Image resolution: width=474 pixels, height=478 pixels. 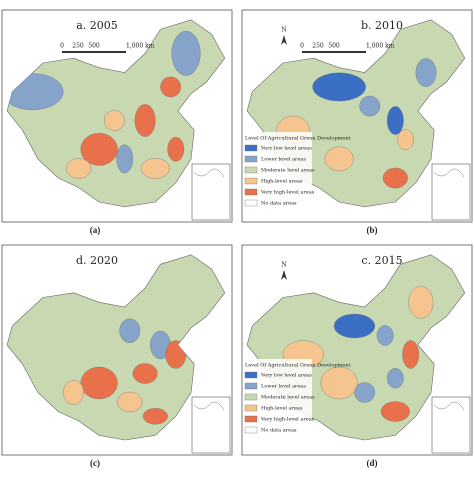 What do you see at coordinates (97, 25) in the screenshot?
I see `panel-title: a. 2005` at bounding box center [97, 25].